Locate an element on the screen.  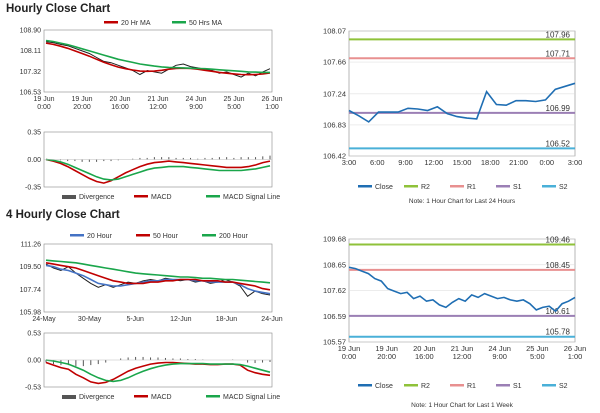
hourly-price-series-close is located at coordinates (158, 59).